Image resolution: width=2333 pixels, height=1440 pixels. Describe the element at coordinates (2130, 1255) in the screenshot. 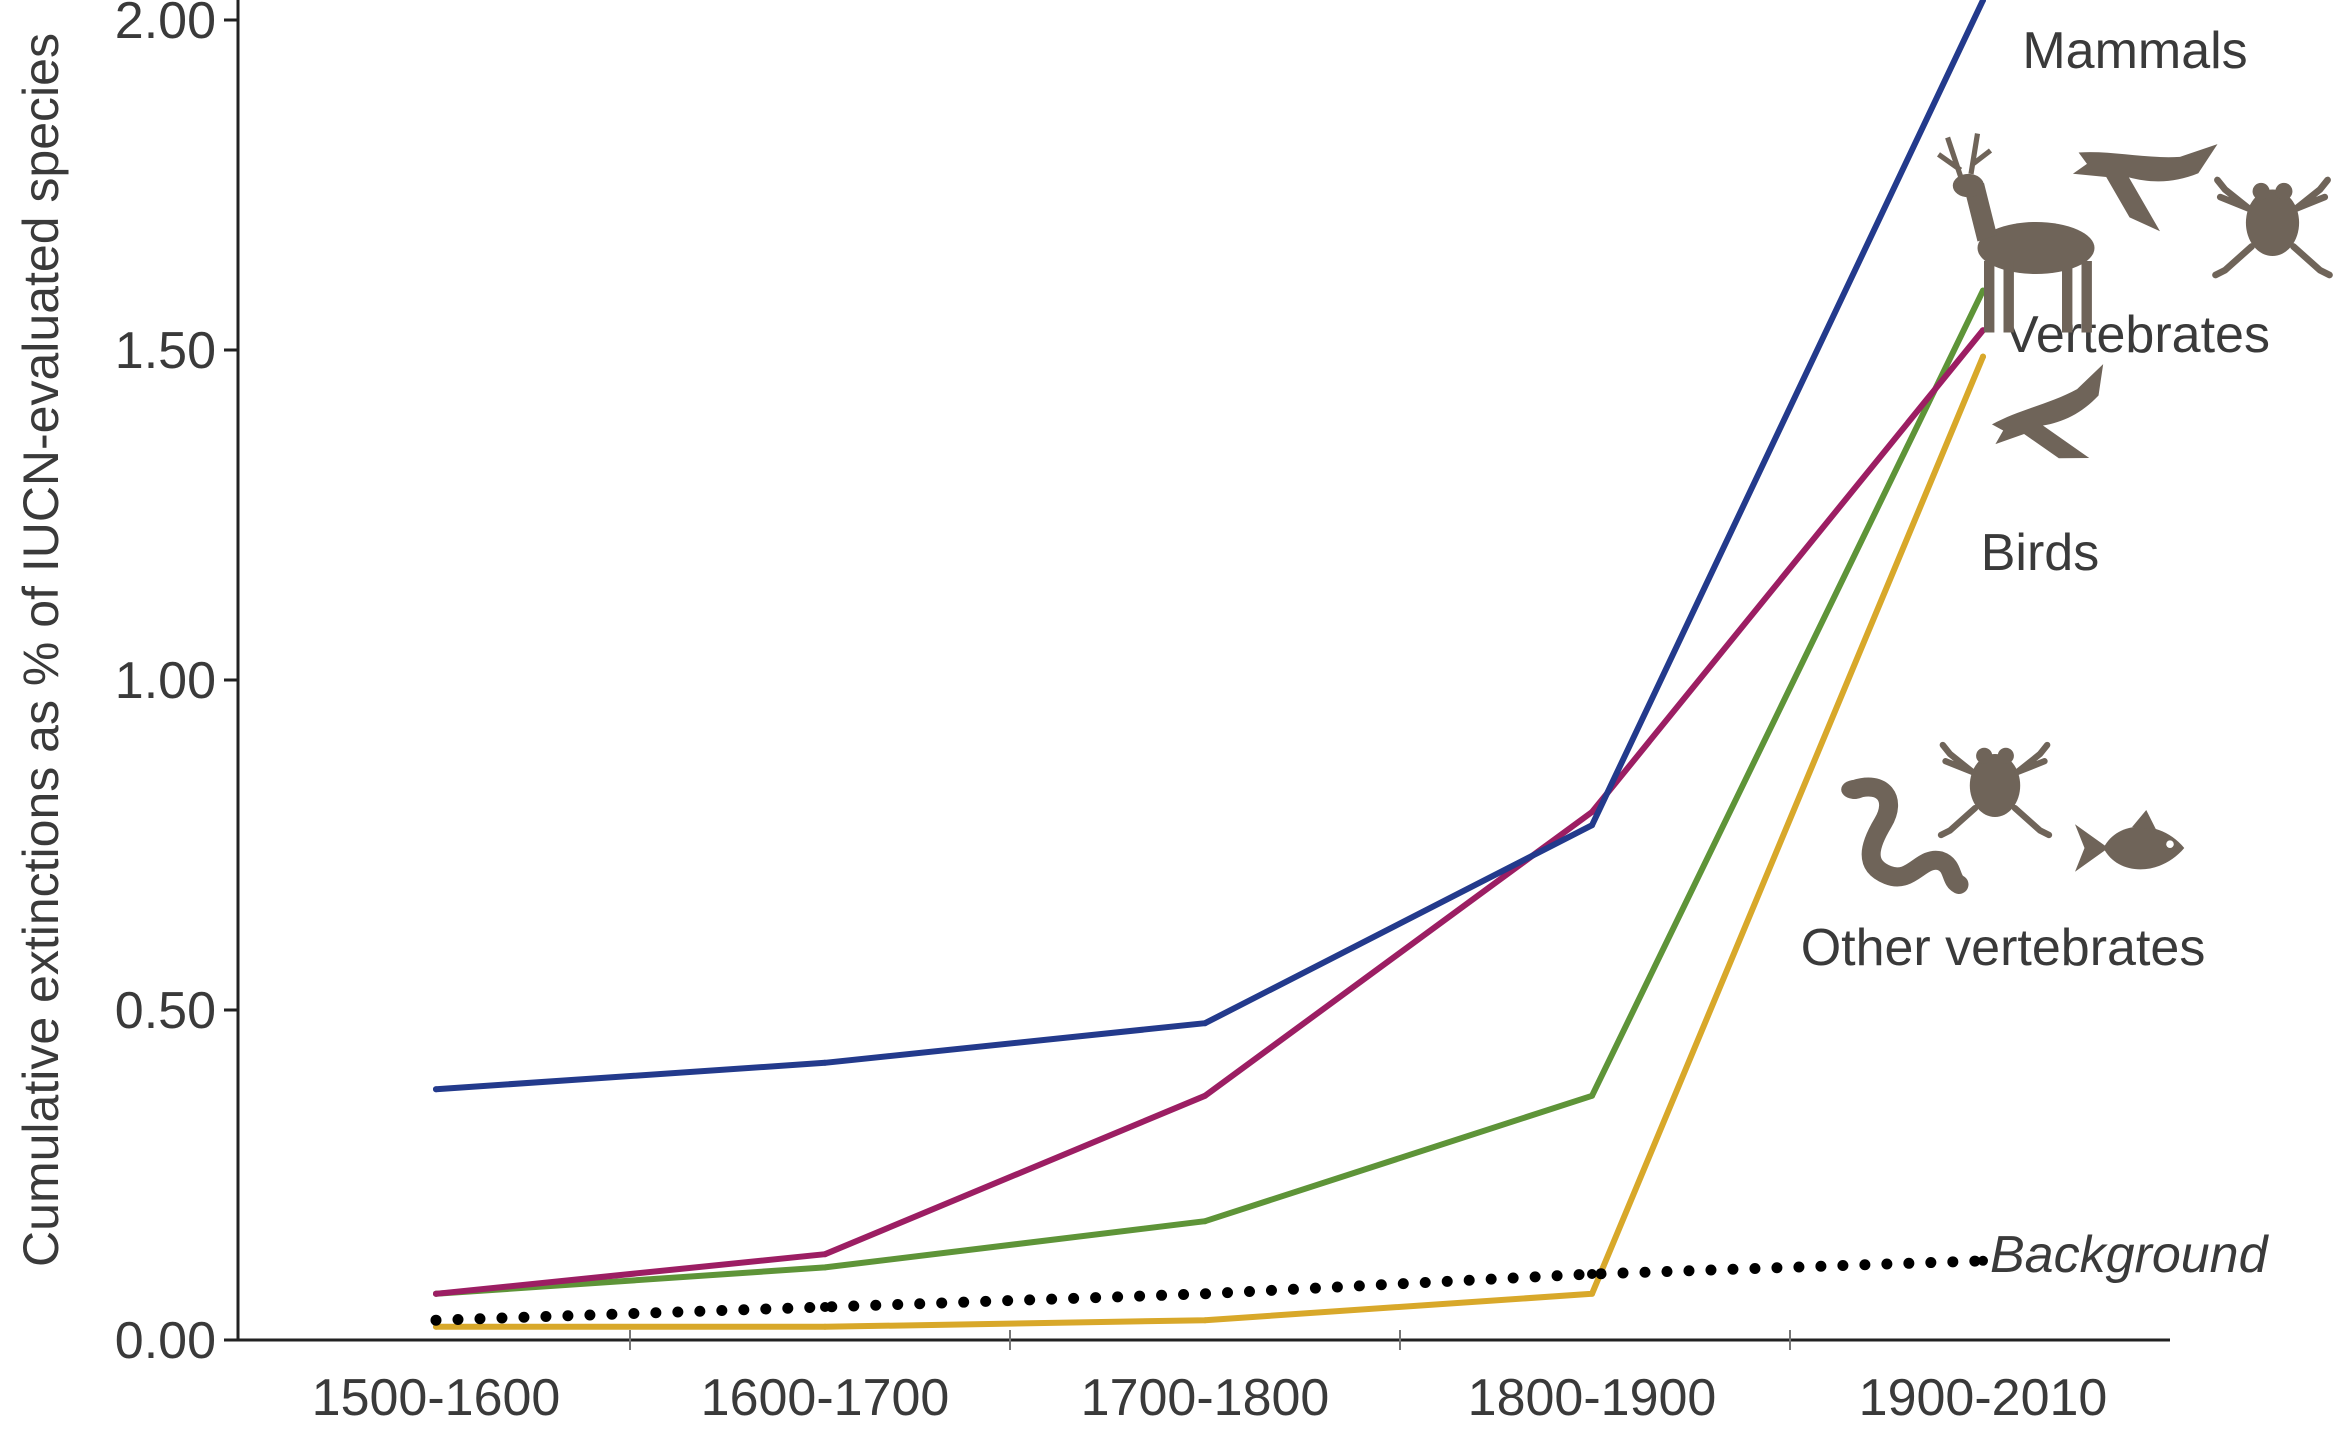

I see `series-label-background: Background` at that location.